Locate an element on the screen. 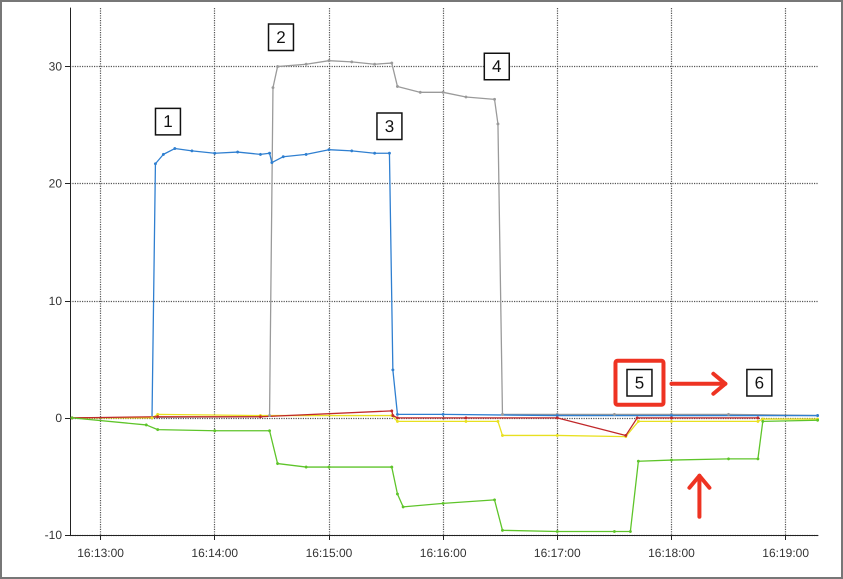 The height and width of the screenshot is (579, 843). x-tick-label: 16:19:00 is located at coordinates (786, 553).